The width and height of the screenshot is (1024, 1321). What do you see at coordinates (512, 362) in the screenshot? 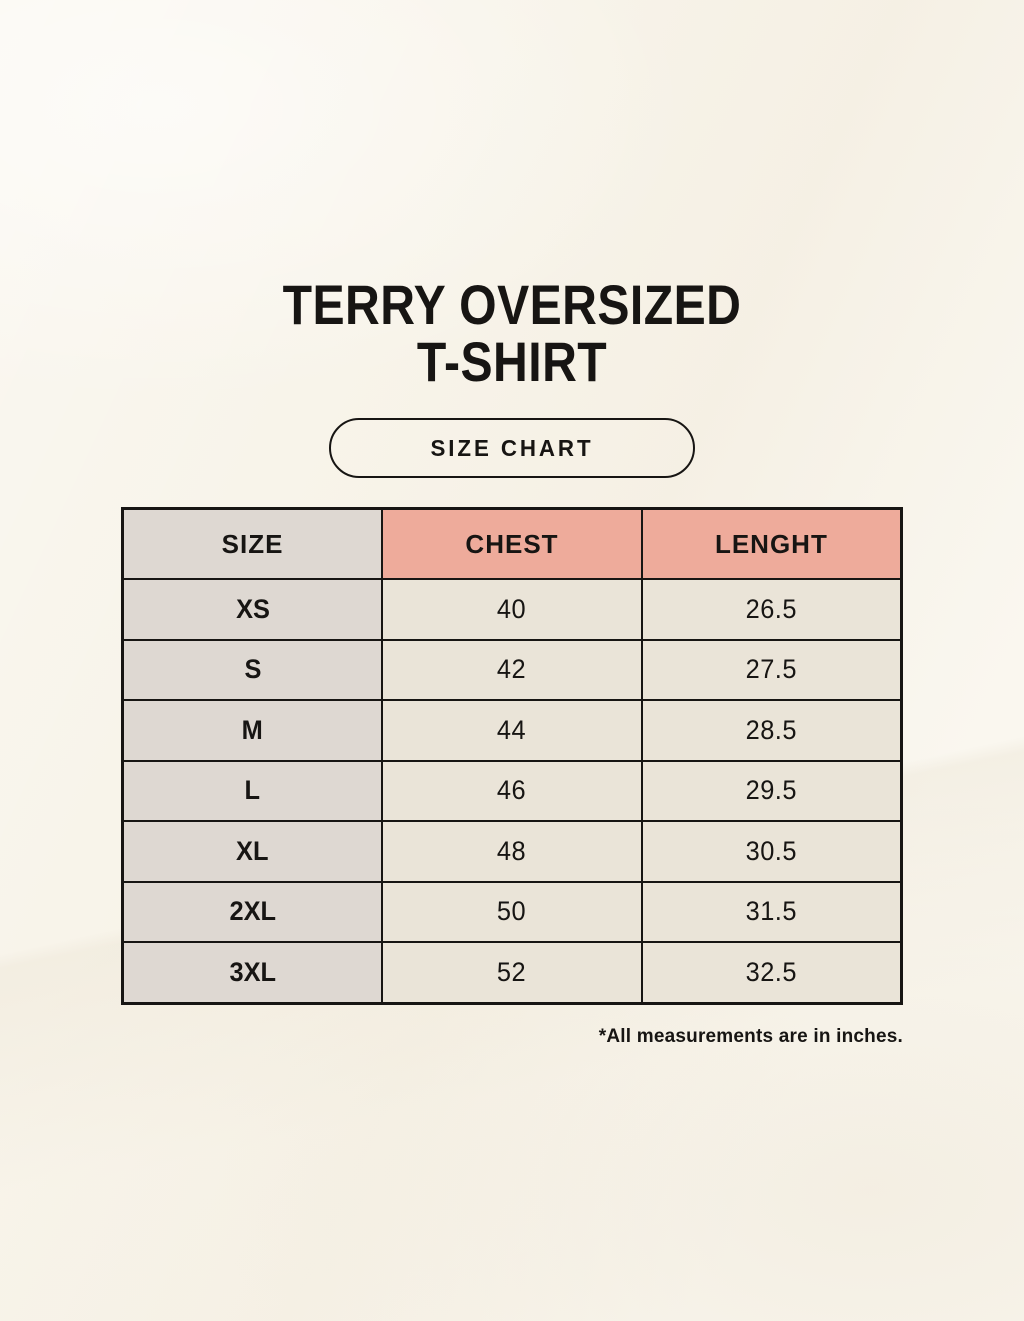
I see `product-title-line2: T-SHIRT` at bounding box center [512, 362].